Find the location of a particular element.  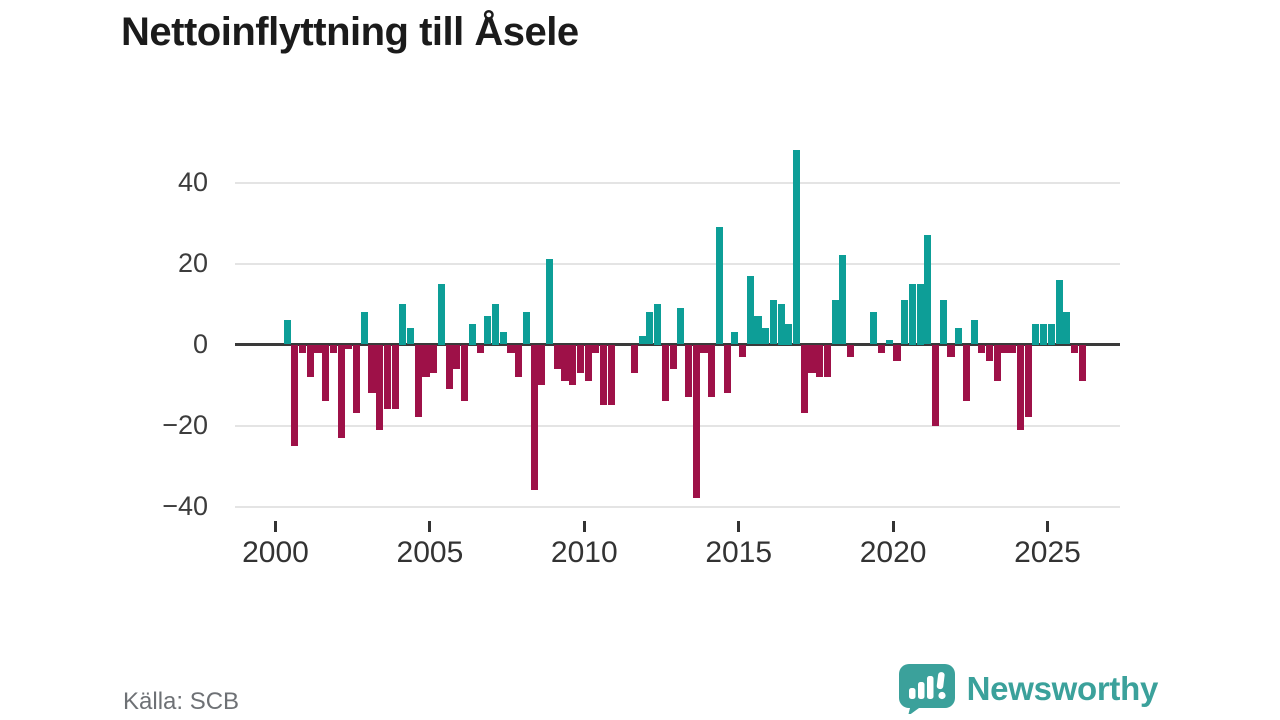

chart-title: Nettoinflyttning till Åsele is located at coordinates (350, 32).